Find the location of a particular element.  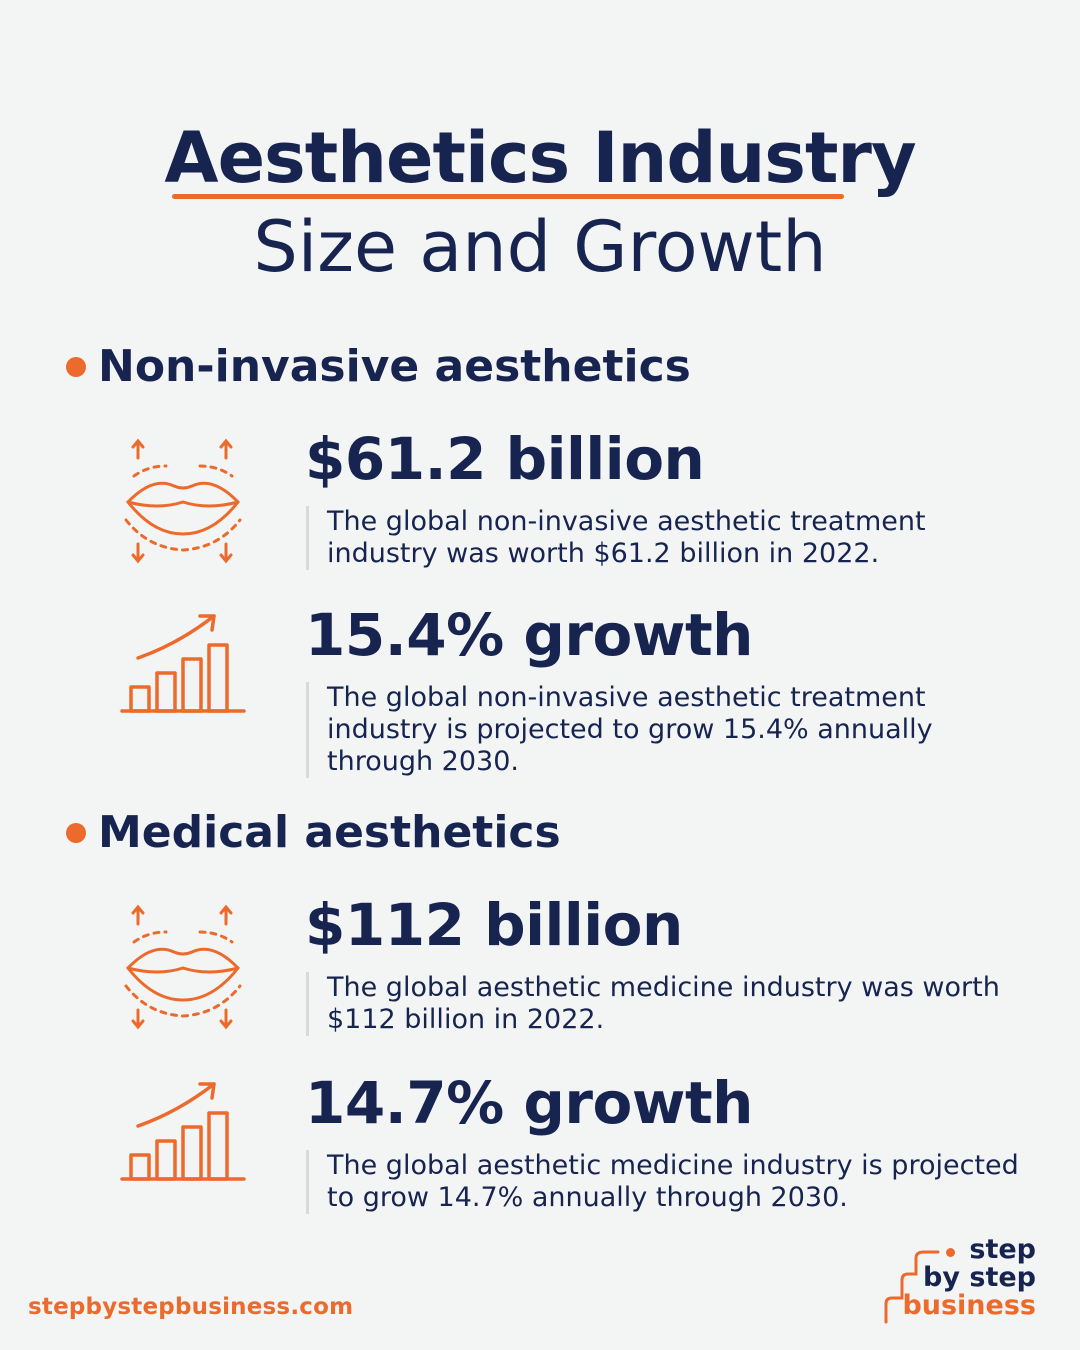

logo-text-by-step: by step is located at coordinates (979, 1277).